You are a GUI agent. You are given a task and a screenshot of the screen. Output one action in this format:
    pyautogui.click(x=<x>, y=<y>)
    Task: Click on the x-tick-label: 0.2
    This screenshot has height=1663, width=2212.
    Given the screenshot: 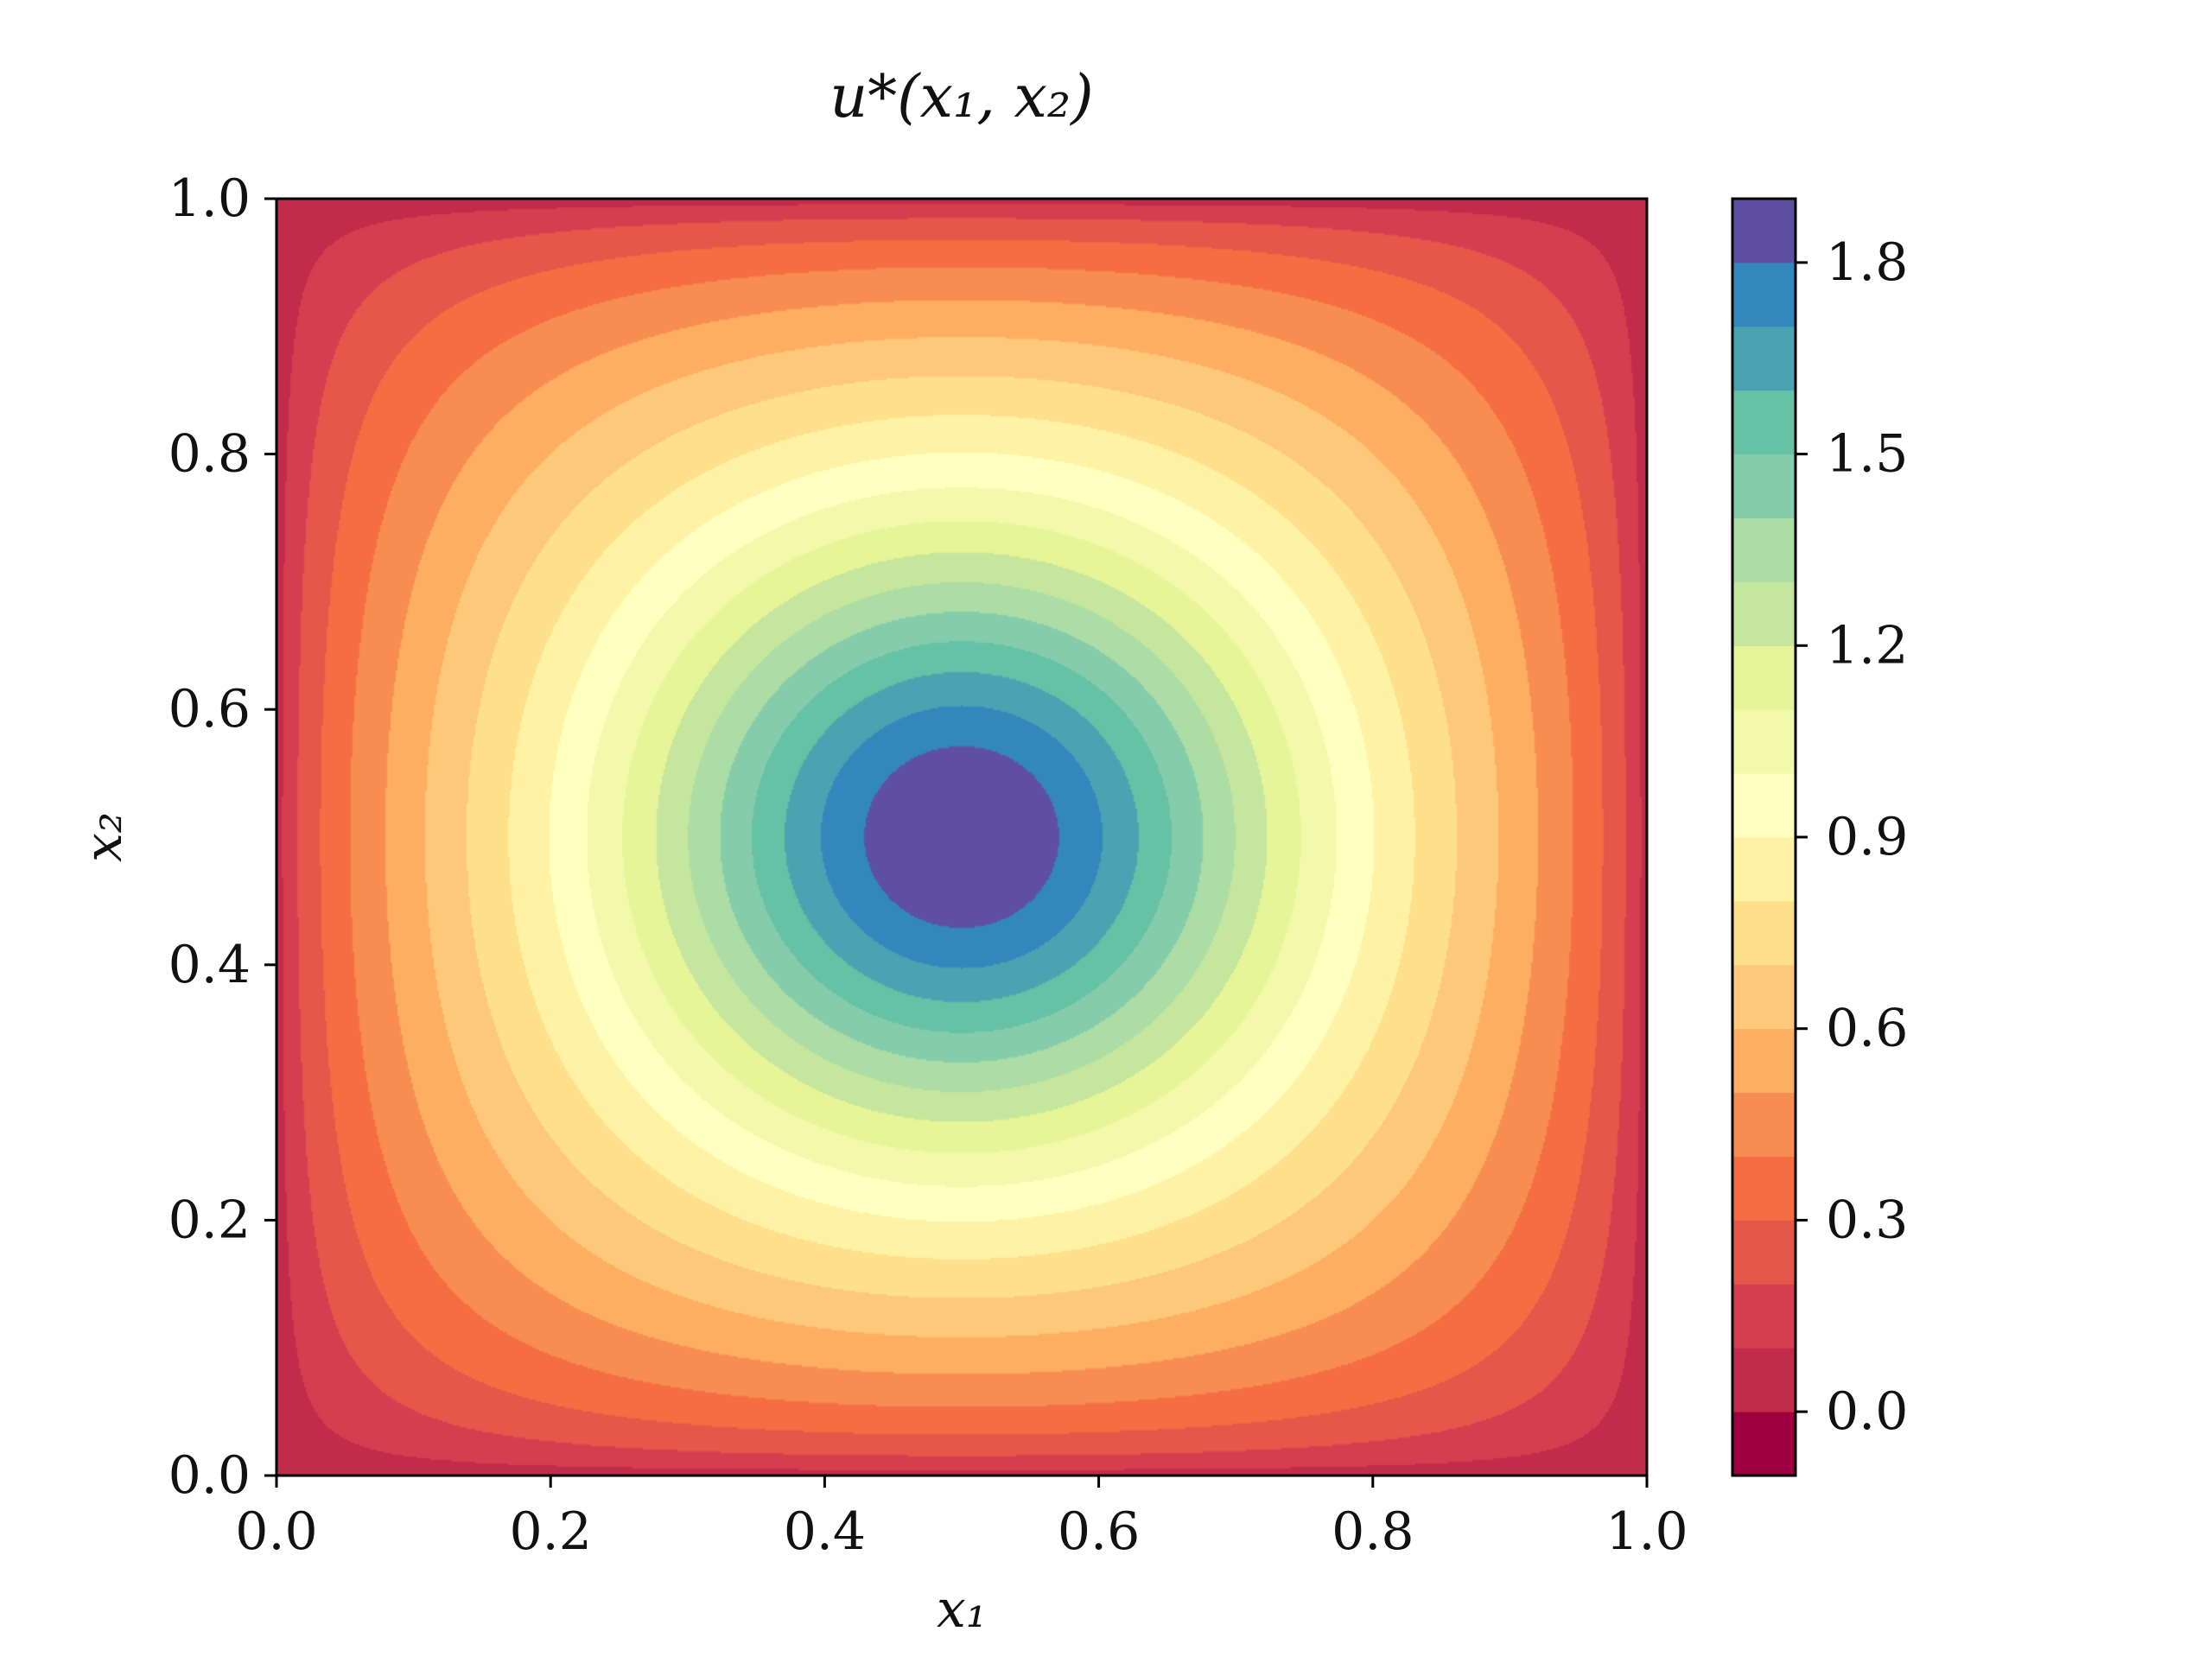 What is the action you would take?
    pyautogui.click(x=550, y=1531)
    